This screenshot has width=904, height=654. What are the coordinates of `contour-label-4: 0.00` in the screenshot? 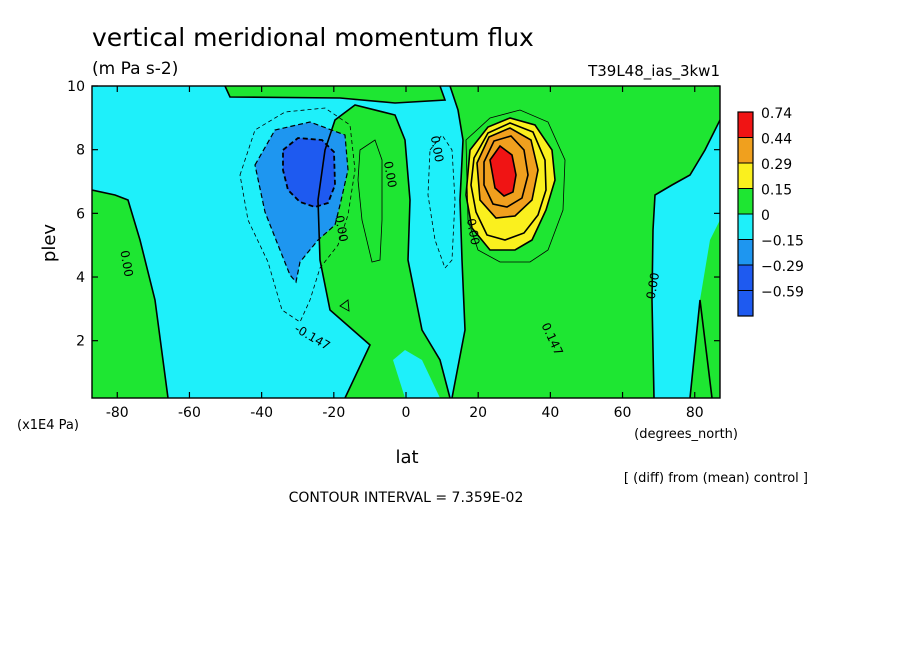 It's located at (390, 174).